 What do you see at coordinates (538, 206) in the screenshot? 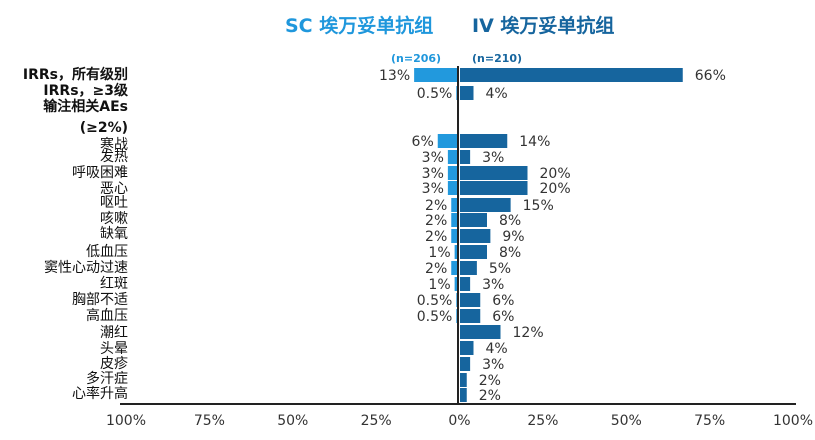
I see `value-label-iv: 15%` at bounding box center [538, 206].